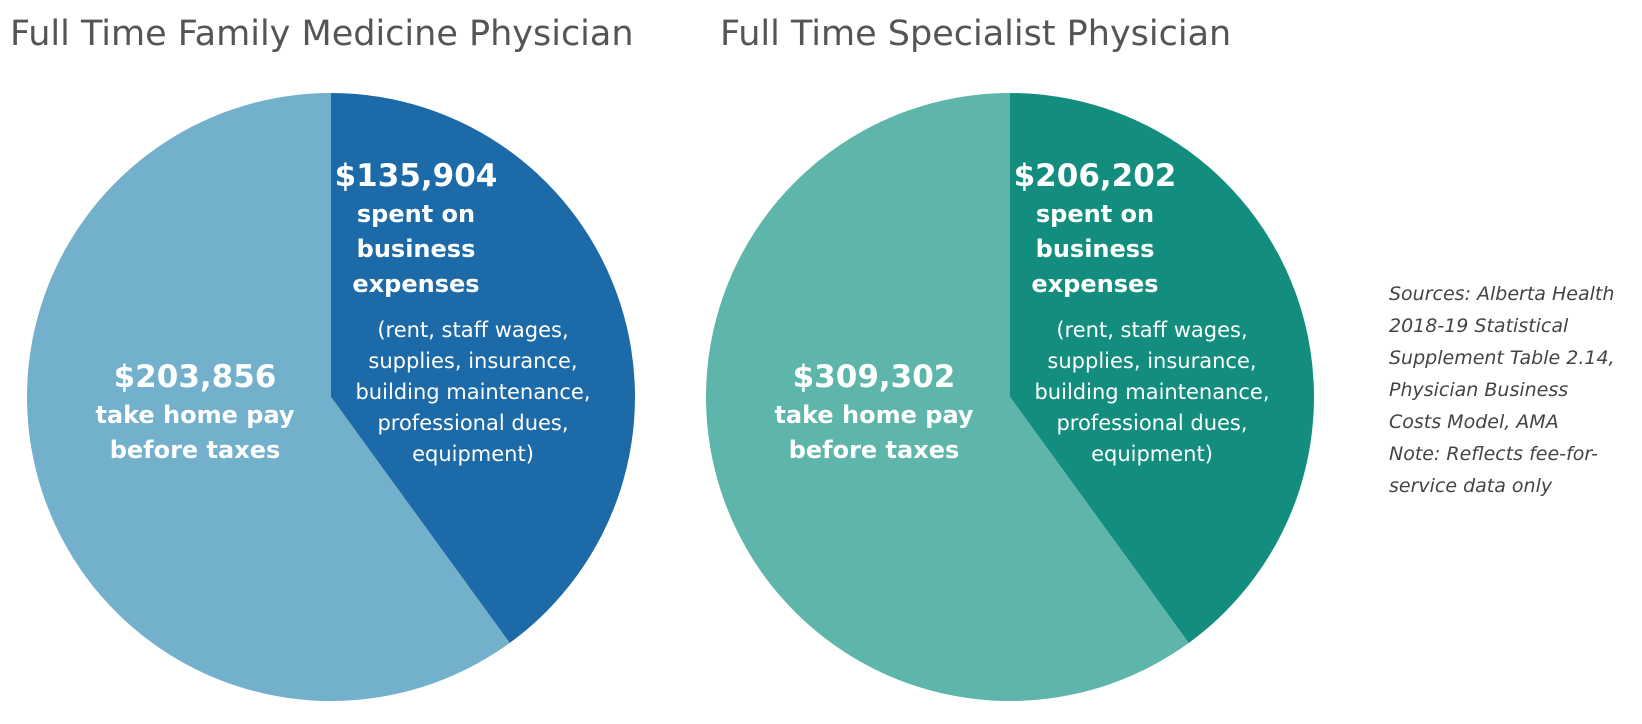 Image resolution: width=1642 pixels, height=724 pixels. I want to click on pie-slice-family-medicine-business-expenses, so click(483, 368).